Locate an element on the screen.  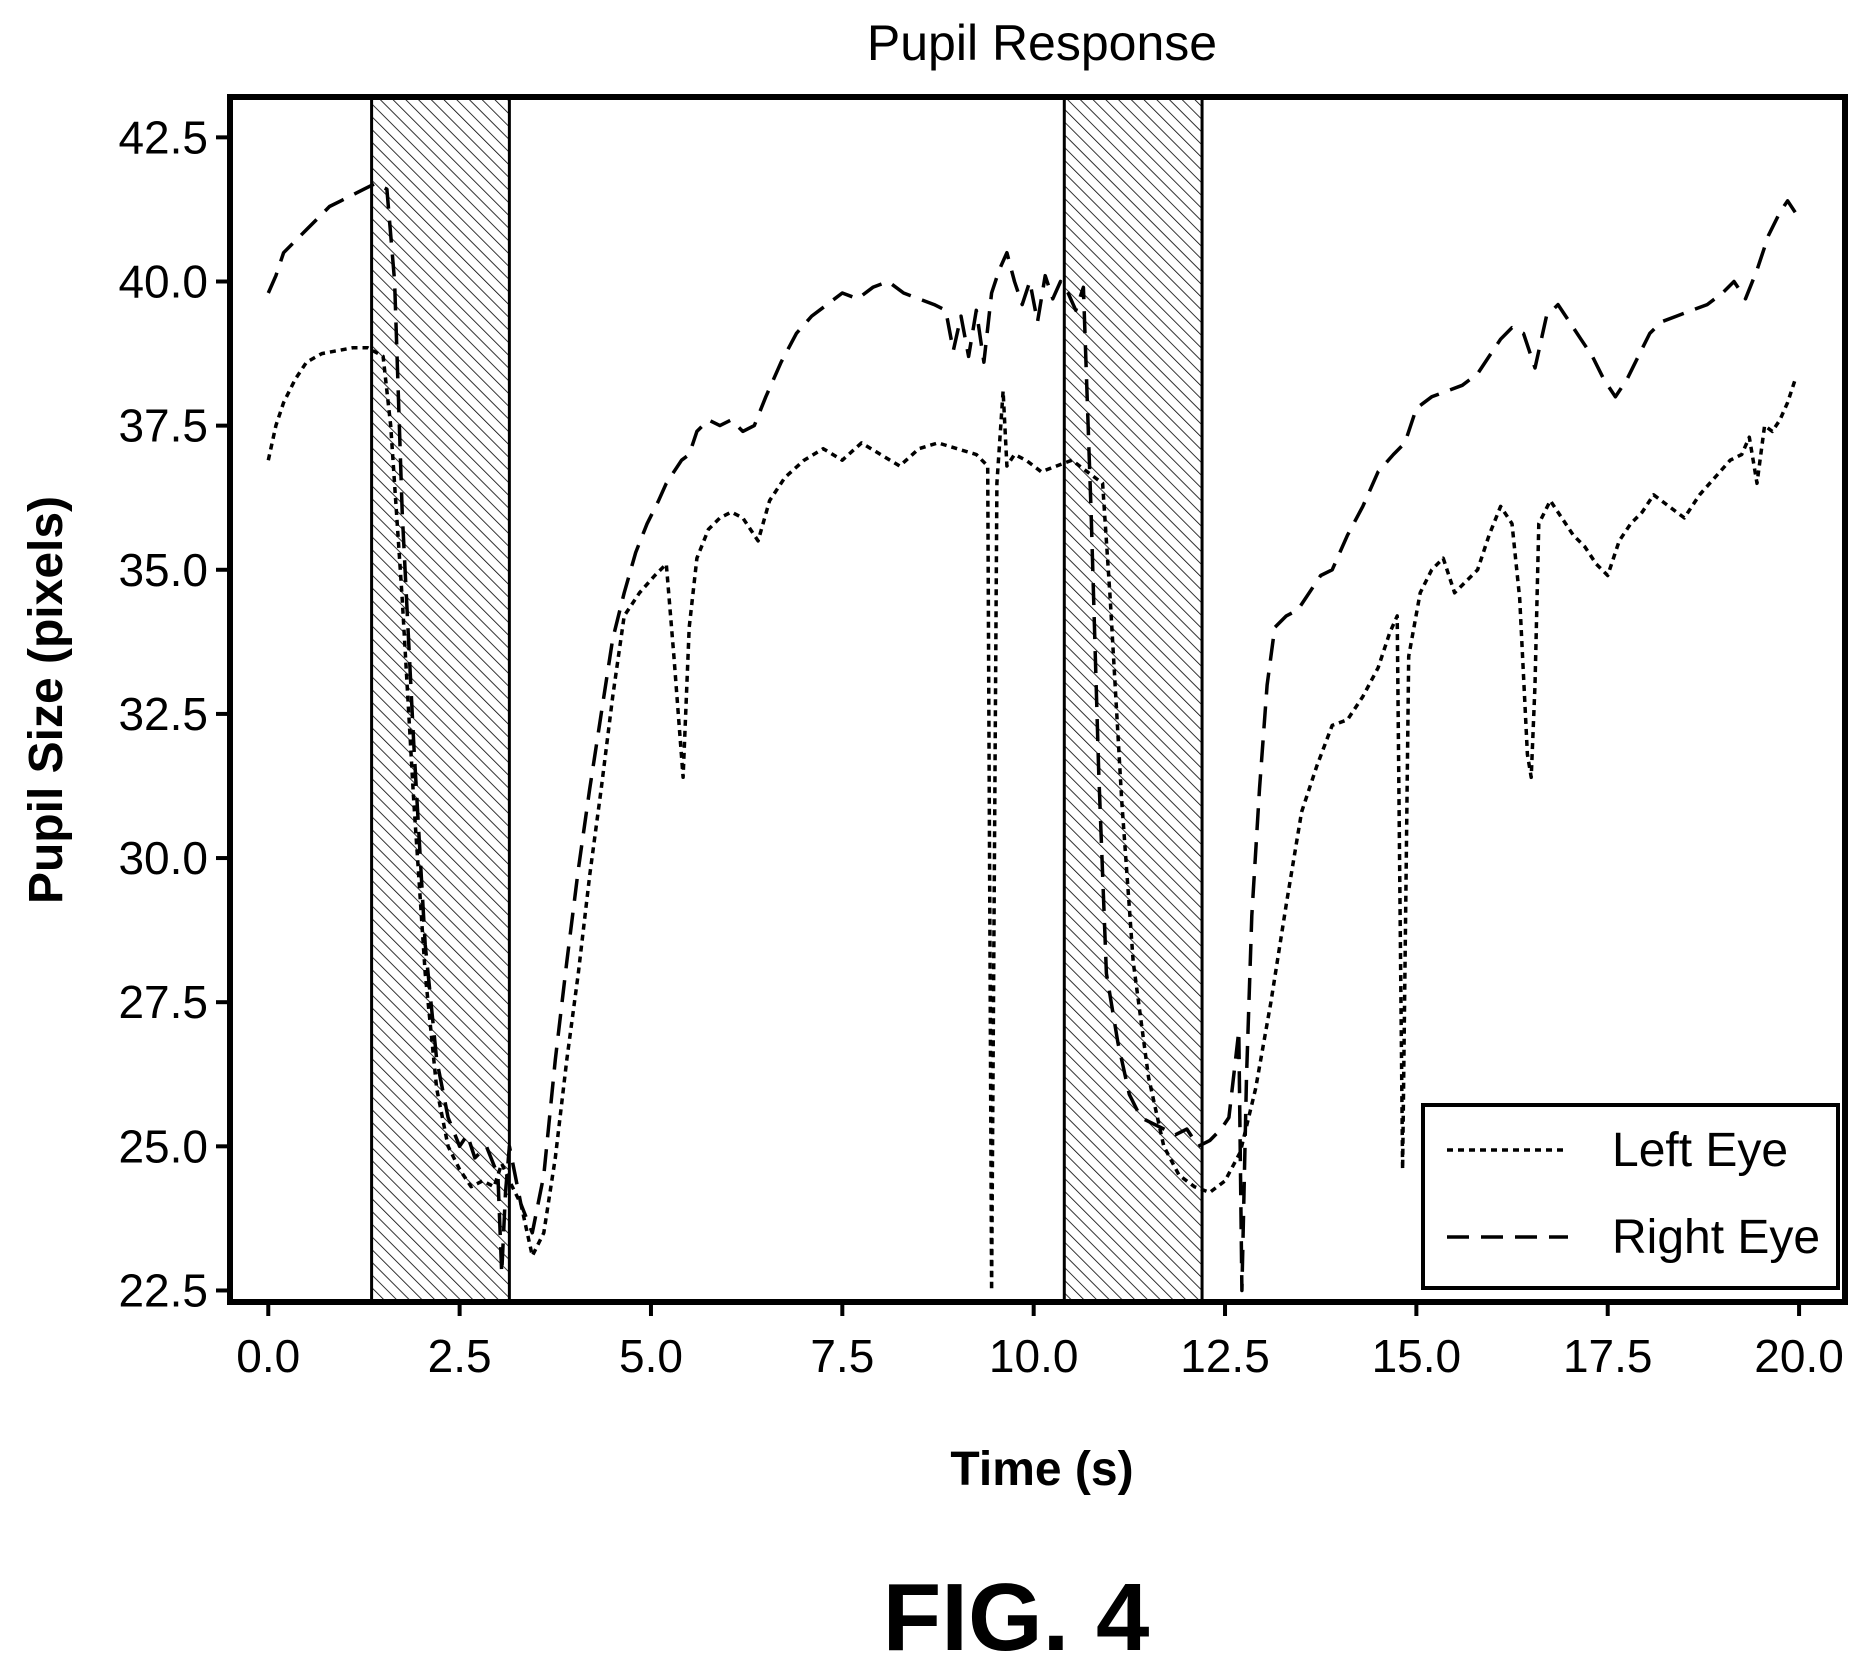
x-tick-label: 10.0 is located at coordinates (1034, 1356).